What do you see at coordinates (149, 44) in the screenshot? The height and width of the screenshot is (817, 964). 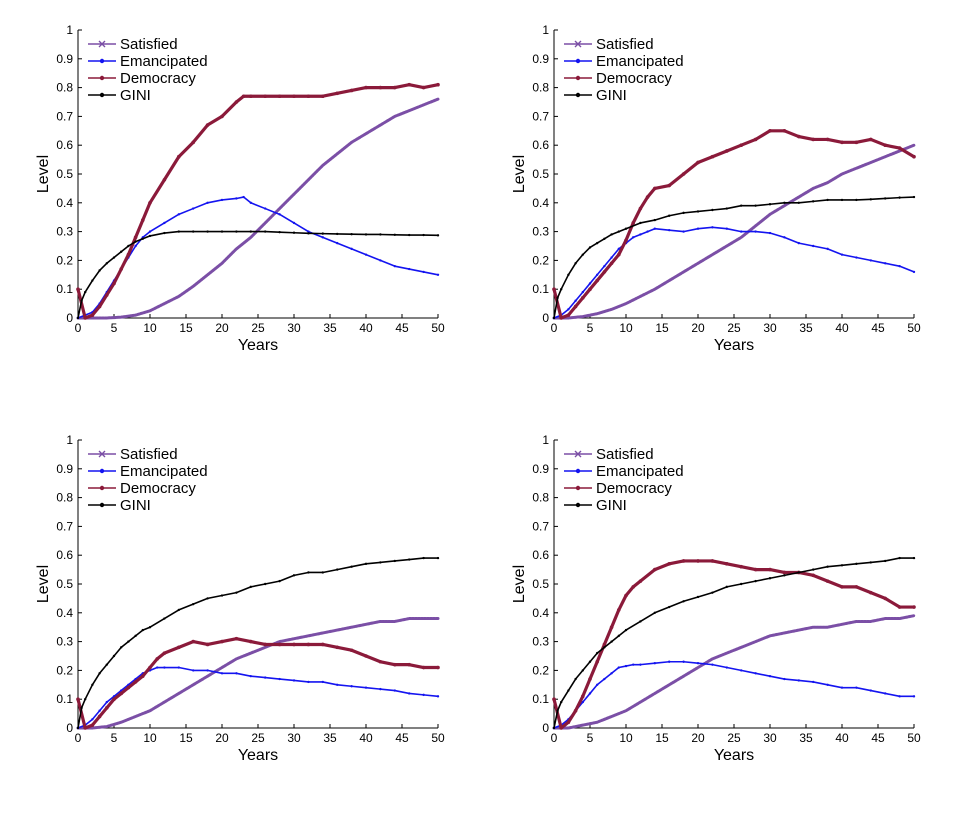 I see `legend-label-satisfied: Satisfied` at bounding box center [149, 44].